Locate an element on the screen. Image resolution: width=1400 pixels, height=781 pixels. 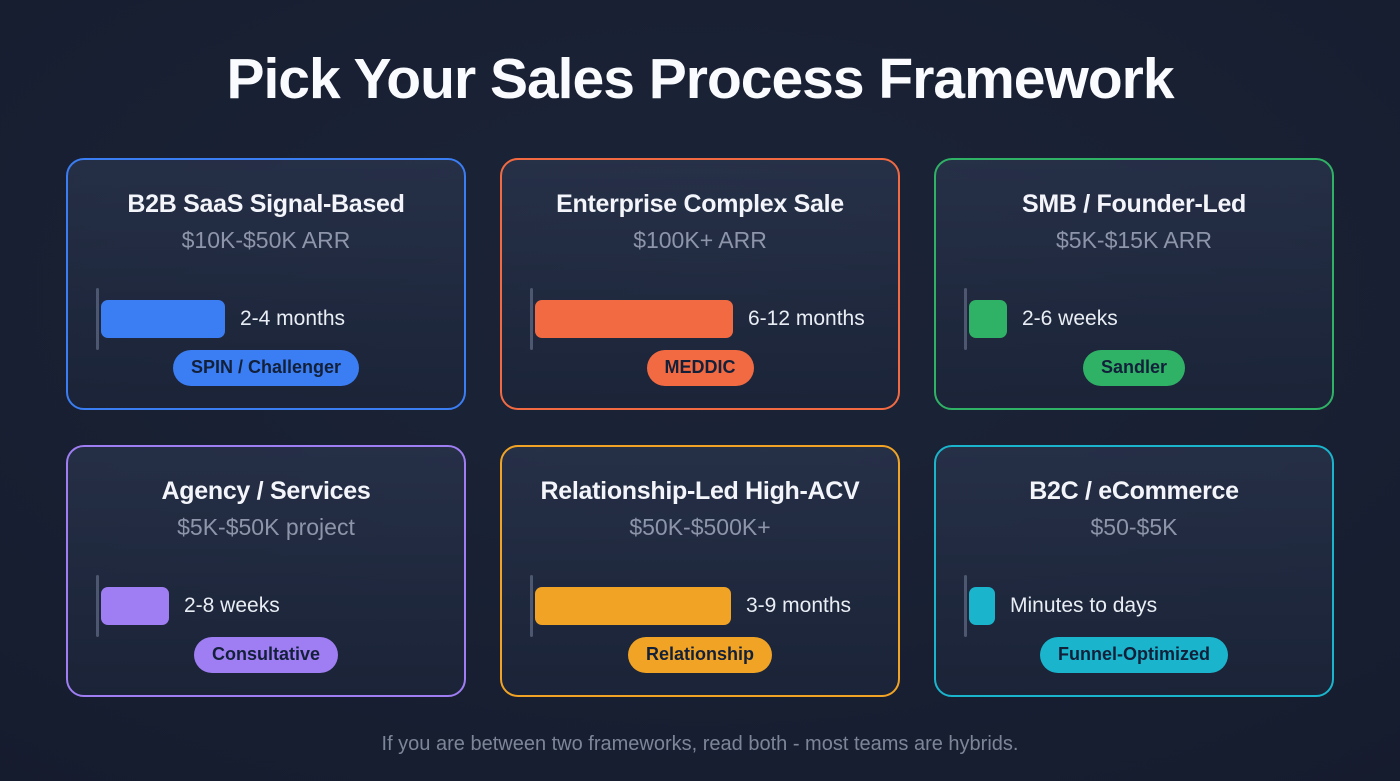
duration-bar-row: 2-6 weeks is located at coordinates (1134, 319).